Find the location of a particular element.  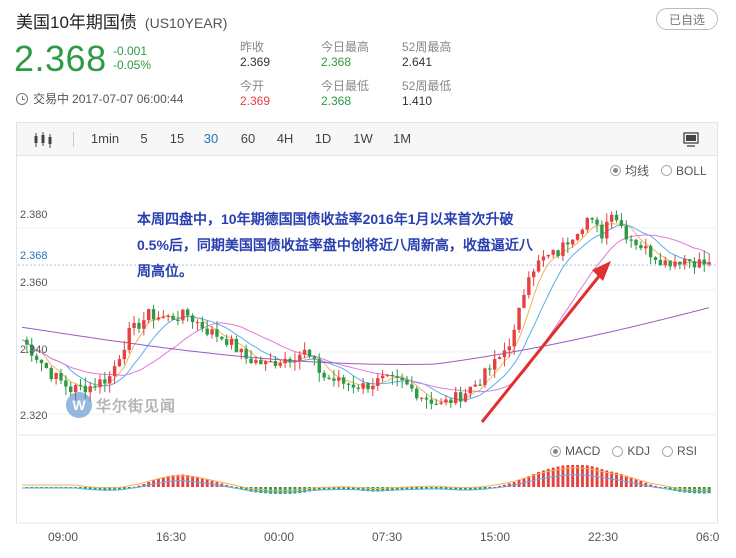

legend-rsi: RSI is located at coordinates (679, 451).